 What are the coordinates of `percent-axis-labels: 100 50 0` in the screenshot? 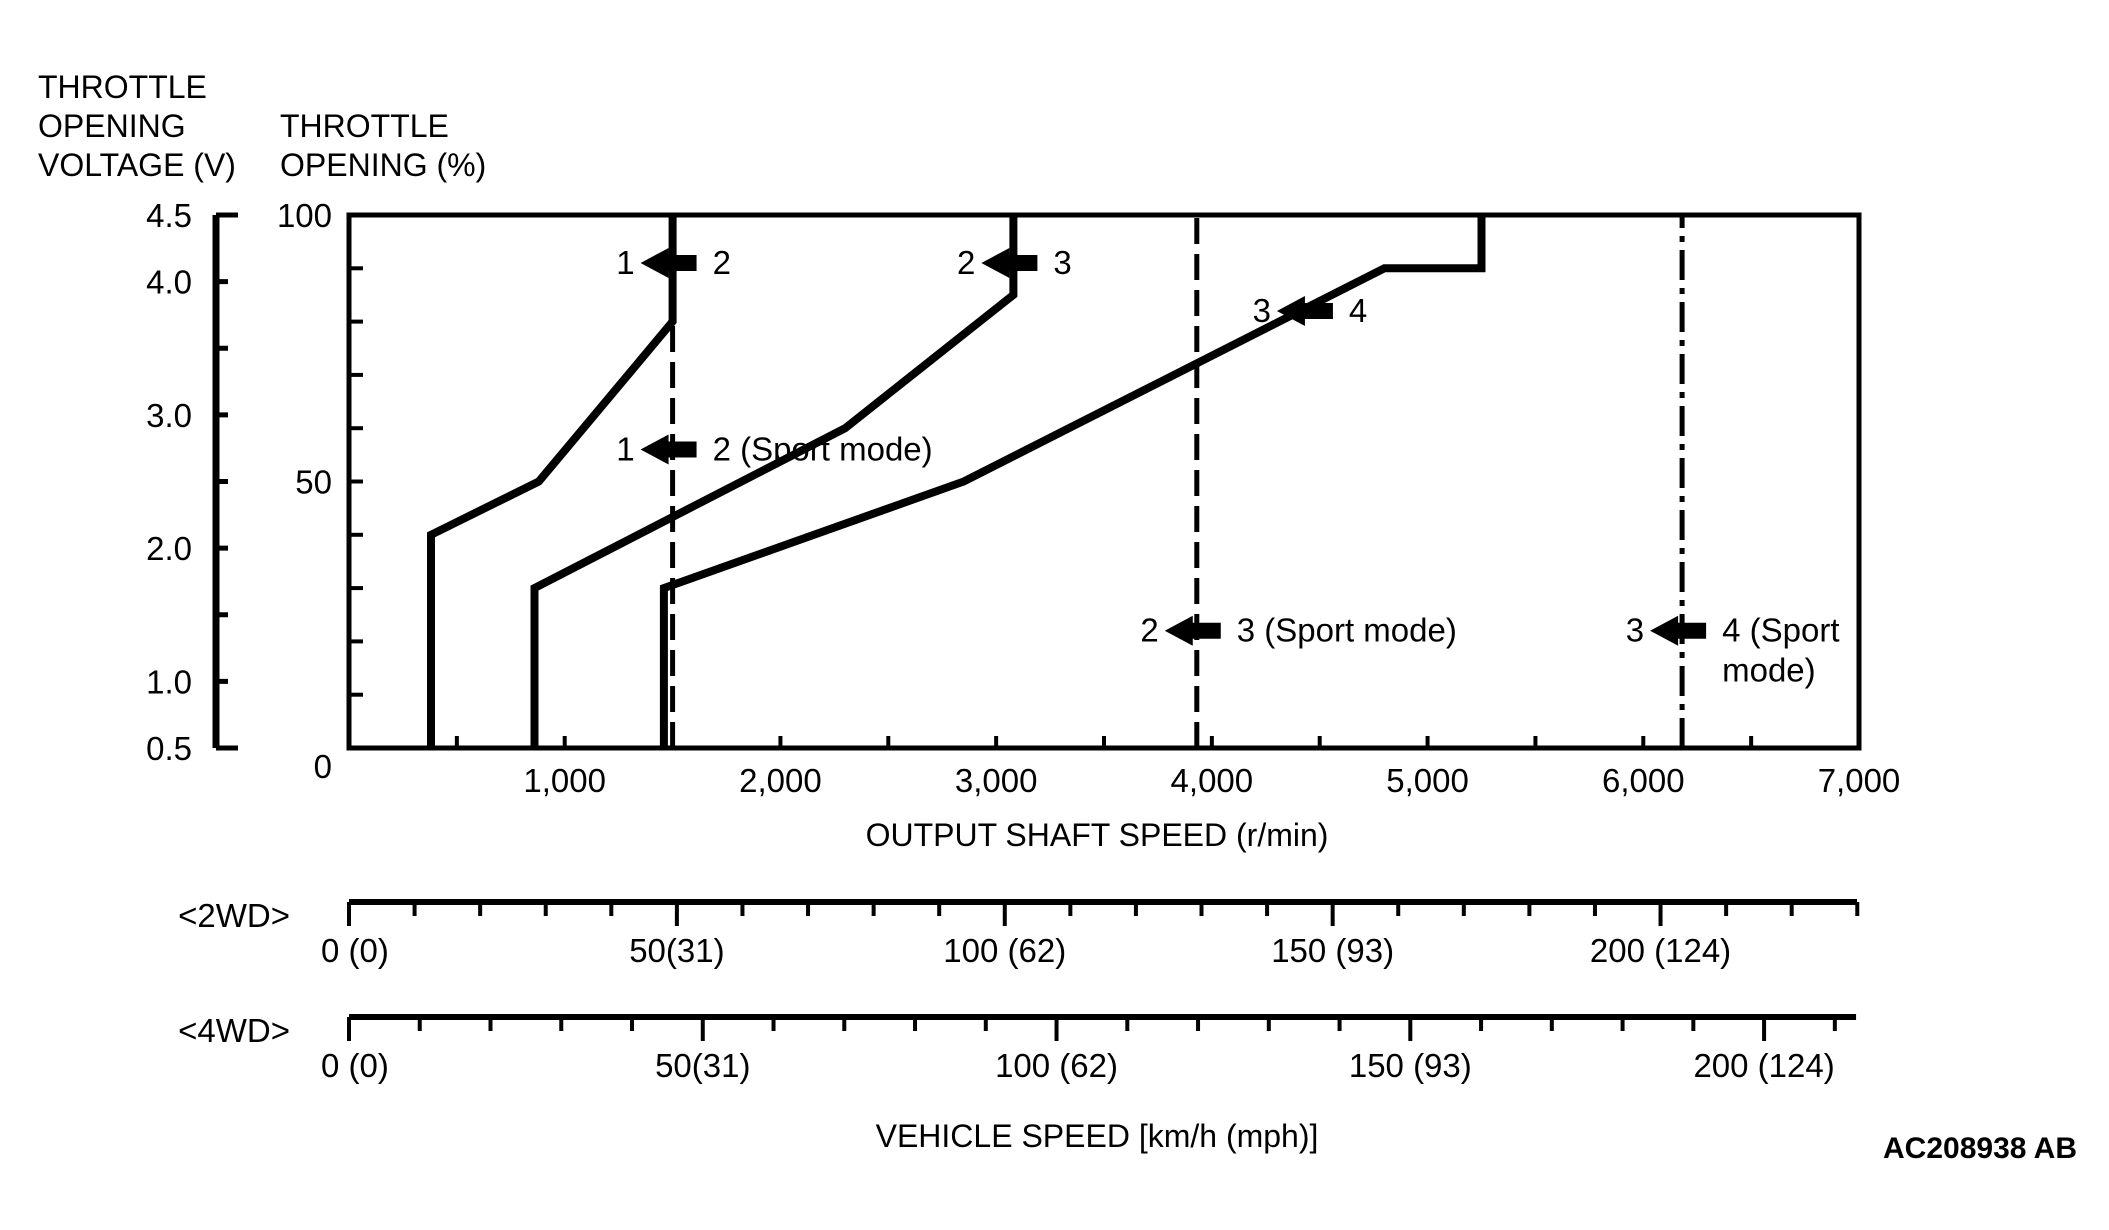 It's located at (304, 491).